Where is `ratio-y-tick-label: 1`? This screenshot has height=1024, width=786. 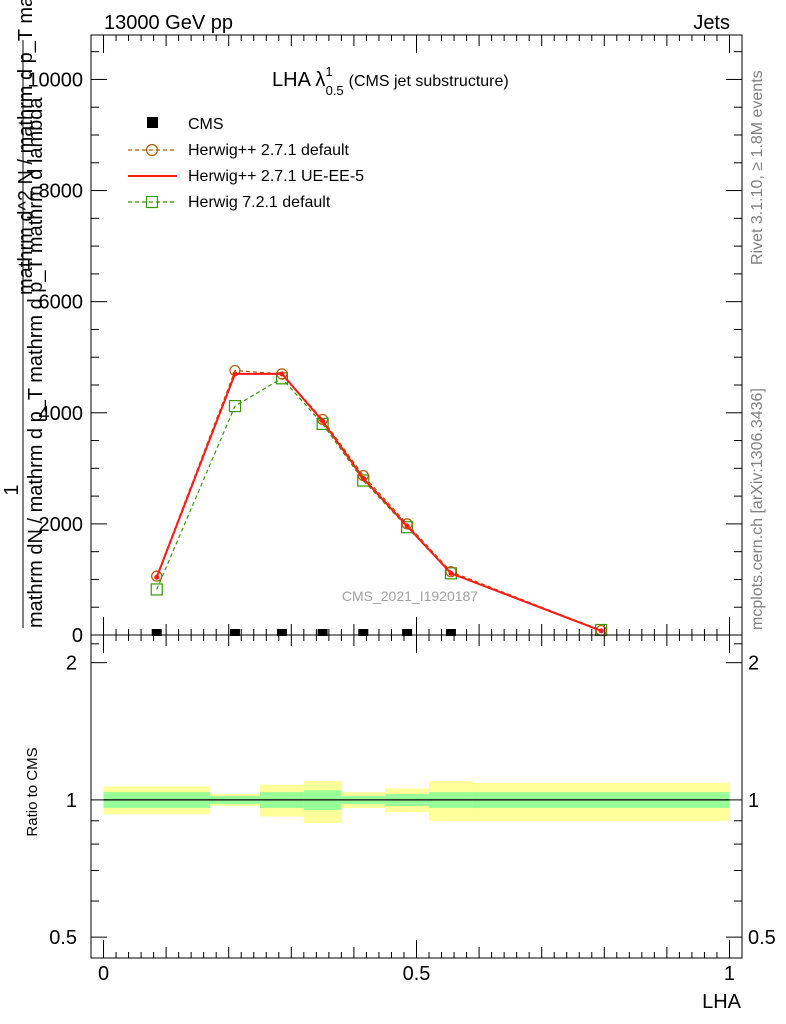 ratio-y-tick-label: 1 is located at coordinates (71, 801).